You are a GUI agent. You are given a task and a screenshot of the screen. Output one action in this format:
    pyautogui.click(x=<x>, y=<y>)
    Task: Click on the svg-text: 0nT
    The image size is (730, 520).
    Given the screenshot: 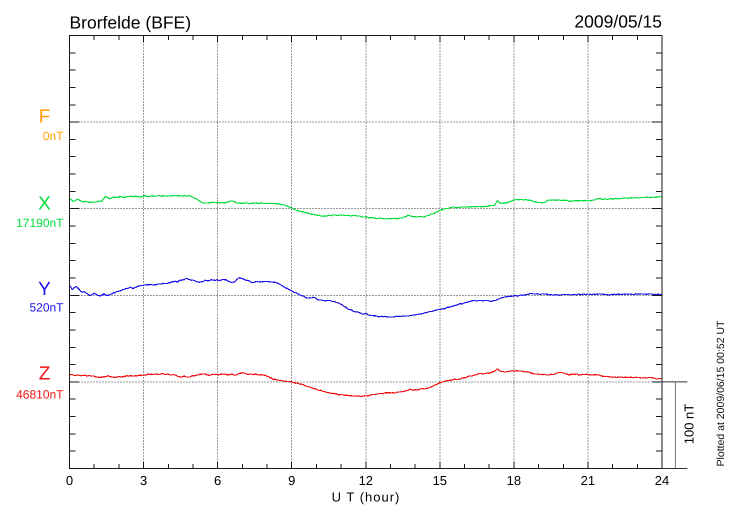 What is the action you would take?
    pyautogui.click(x=53, y=136)
    